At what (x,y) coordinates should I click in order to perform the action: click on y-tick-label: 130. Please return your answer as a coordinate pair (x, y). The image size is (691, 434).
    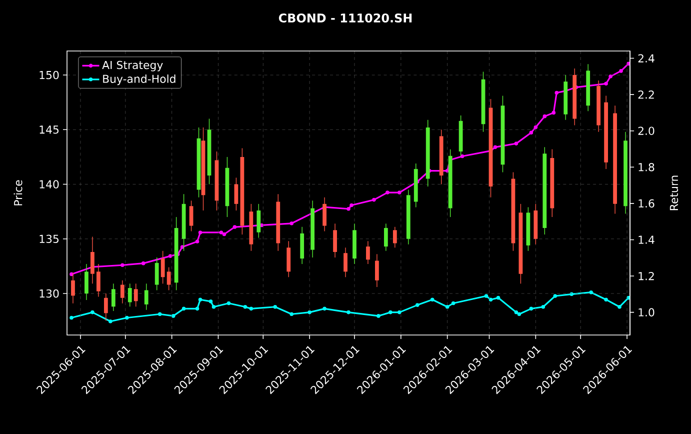
    Looking at the image, I should click on (49, 293).